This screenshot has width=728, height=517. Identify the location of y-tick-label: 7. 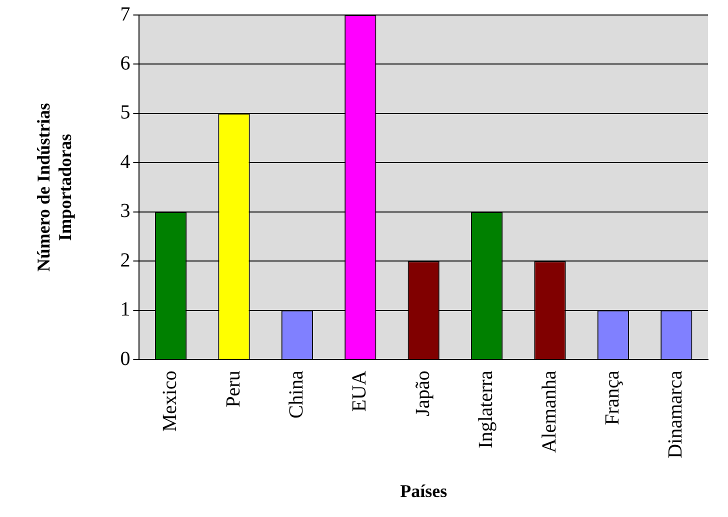
(125, 14).